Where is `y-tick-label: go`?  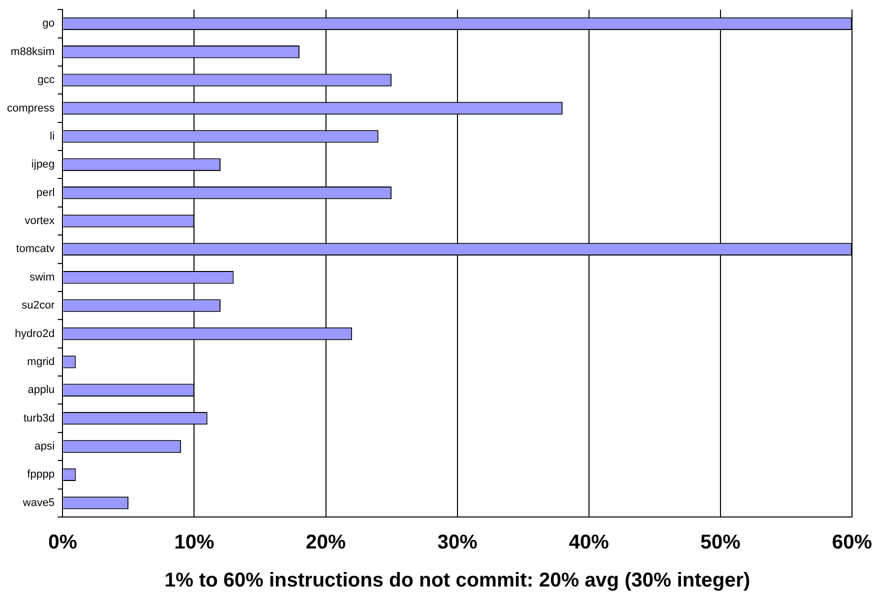 y-tick-label: go is located at coordinates (48, 24).